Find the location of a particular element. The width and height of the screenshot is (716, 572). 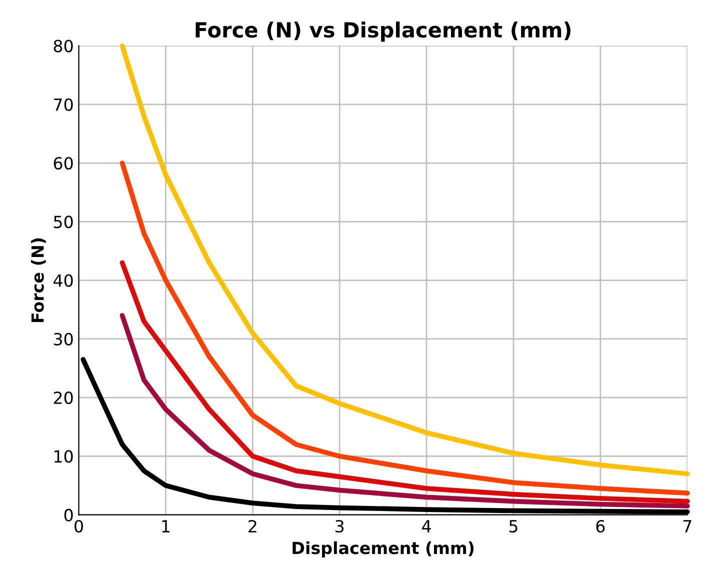

y-tick-label: 50 is located at coordinates (63, 222).